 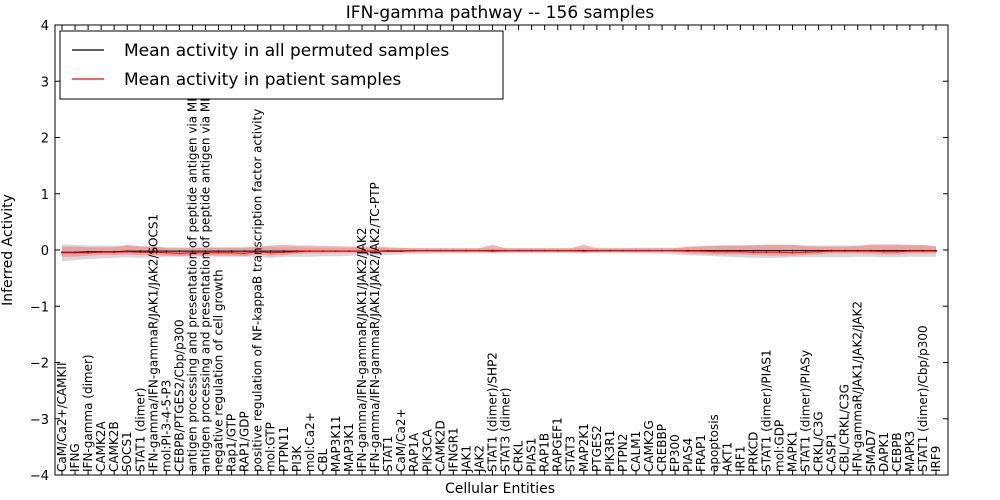 What do you see at coordinates (75, 457) in the screenshot?
I see `x-category-label: IFNG` at bounding box center [75, 457].